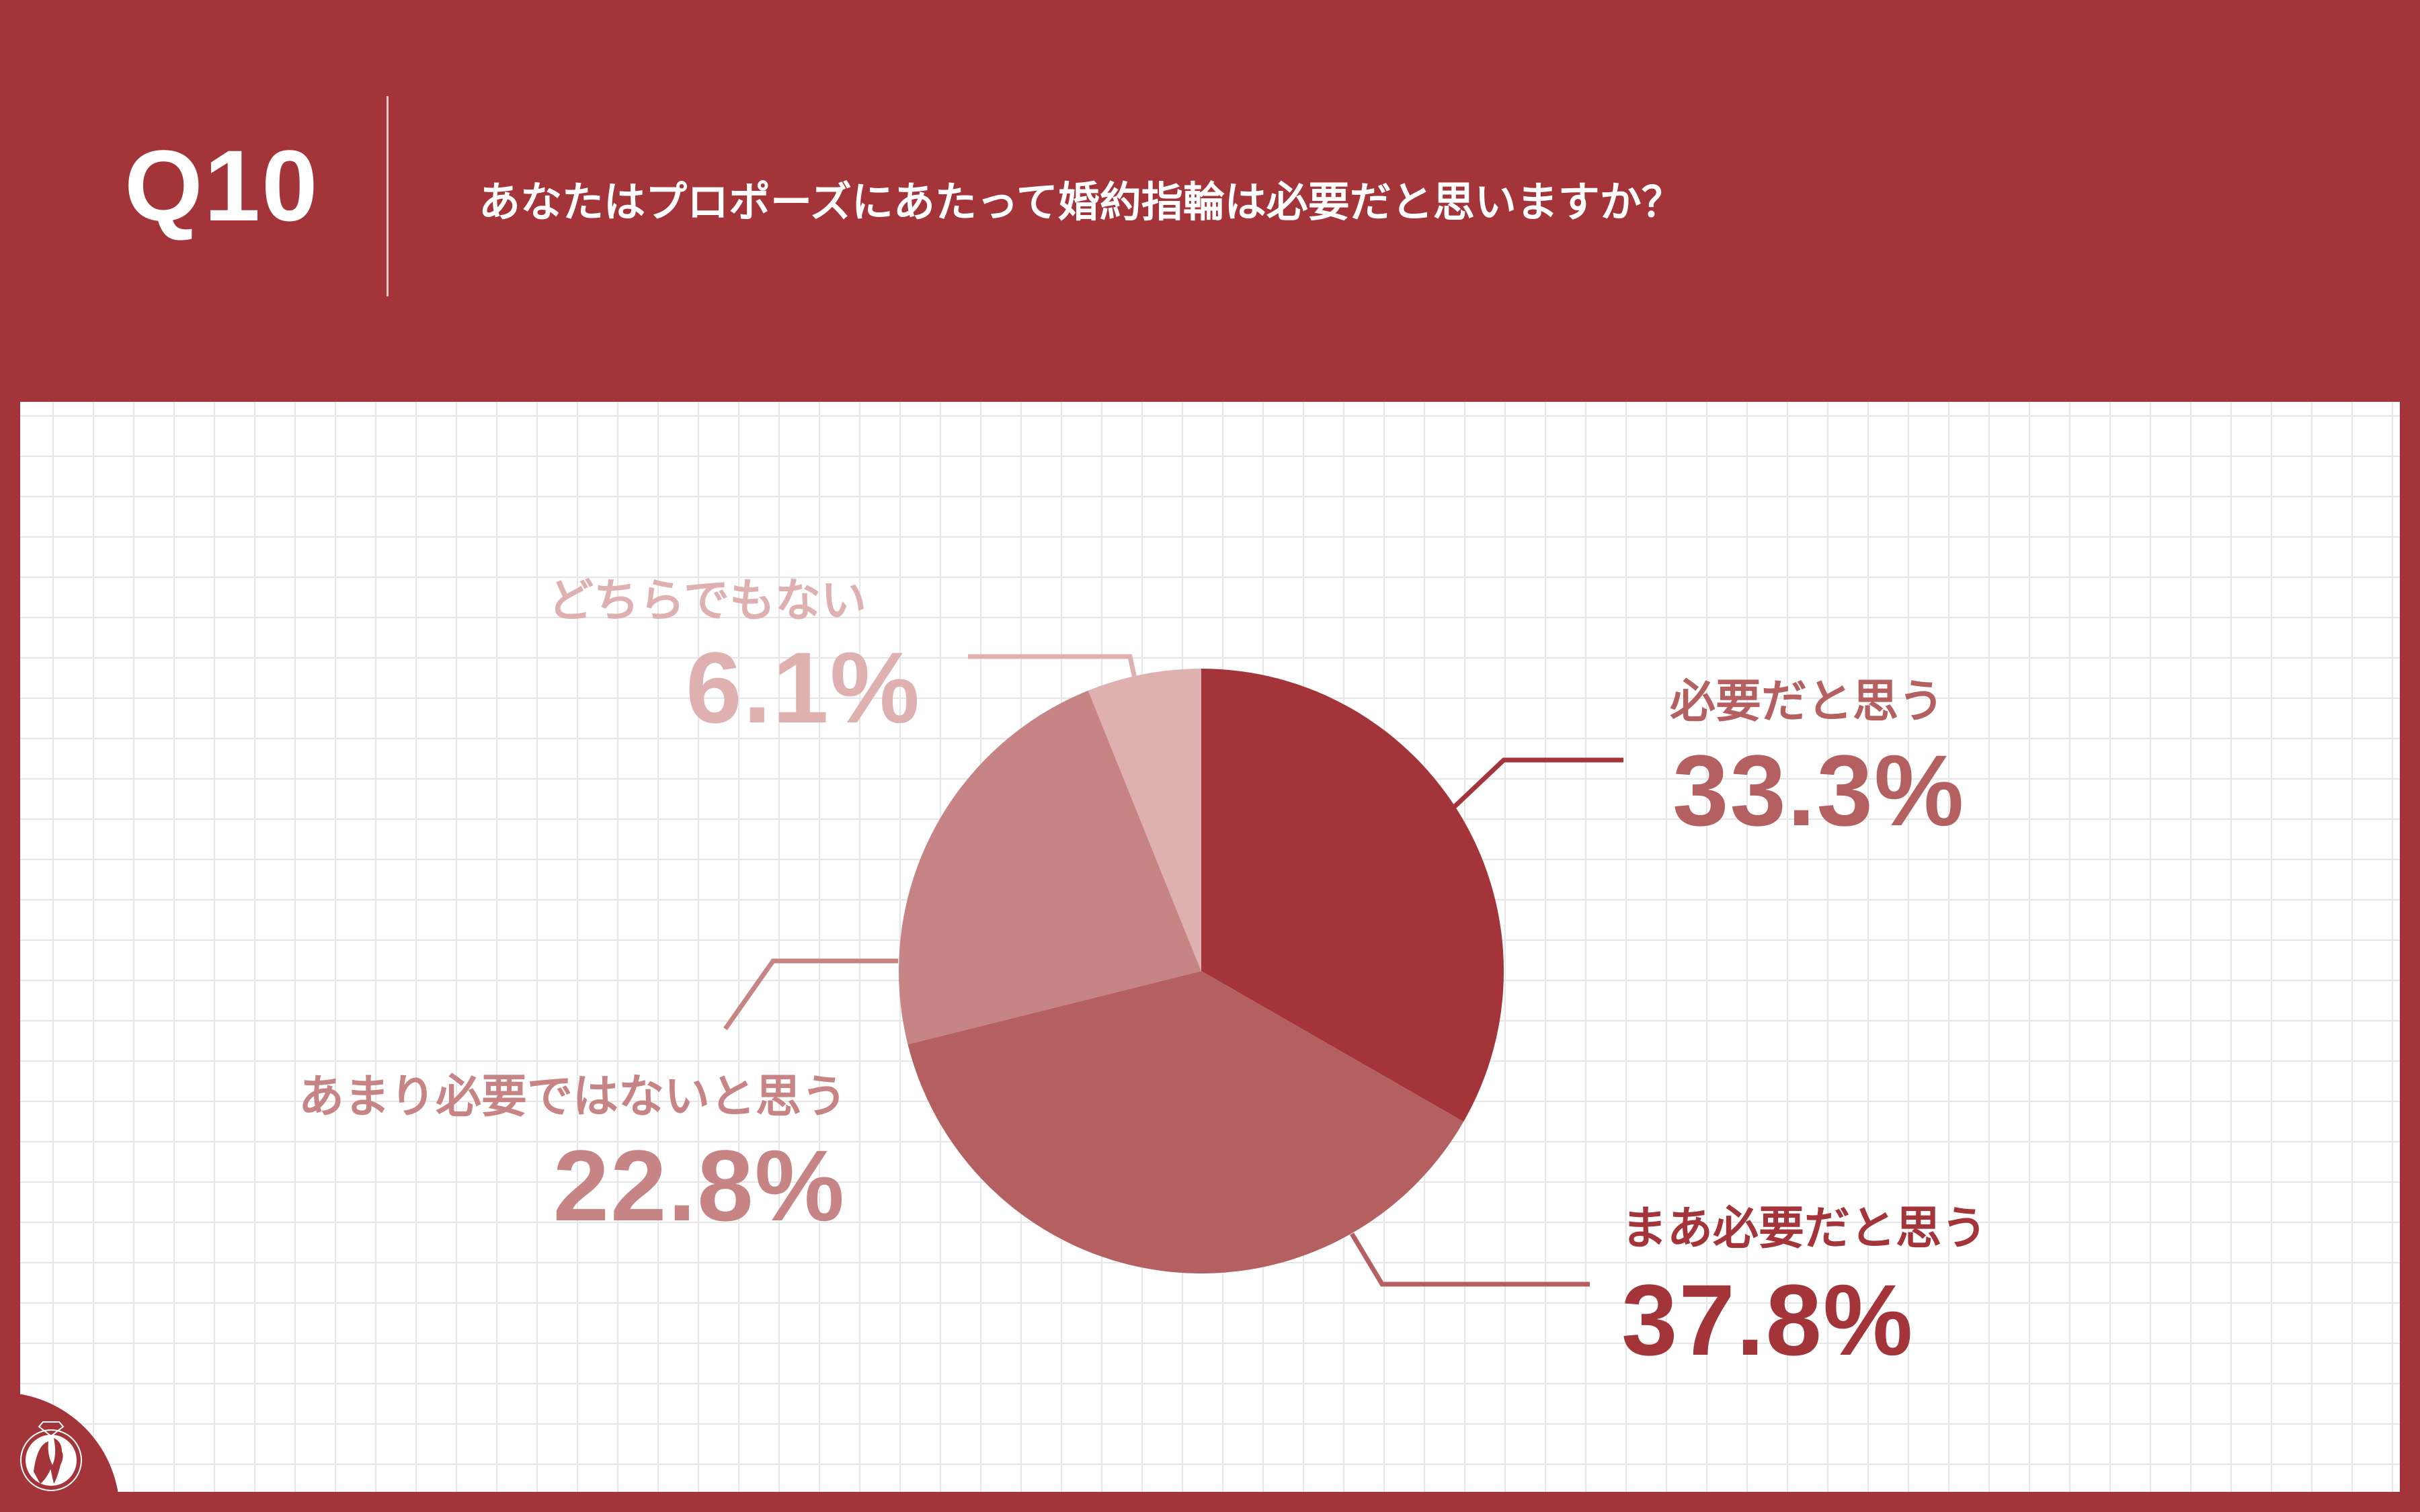  Describe the element at coordinates (1469, 1260) in the screenshot. I see `leader-line-somewhat-necessary` at that location.